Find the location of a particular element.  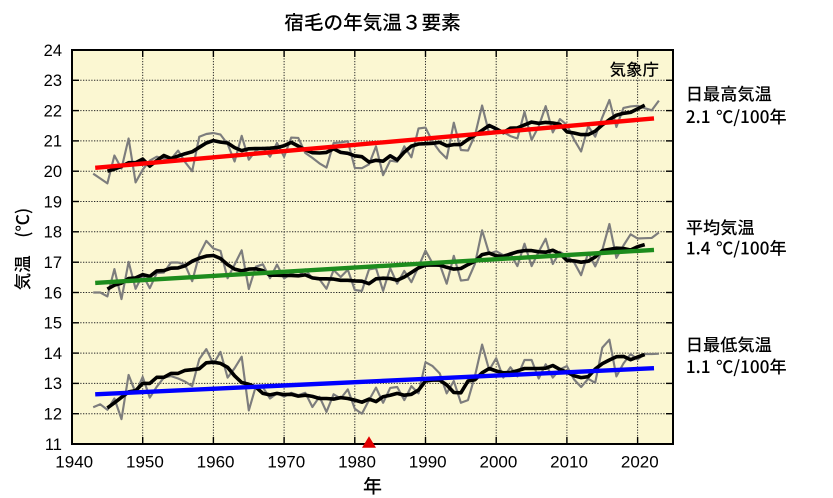

svg-text: 23 is located at coordinates (53, 81).